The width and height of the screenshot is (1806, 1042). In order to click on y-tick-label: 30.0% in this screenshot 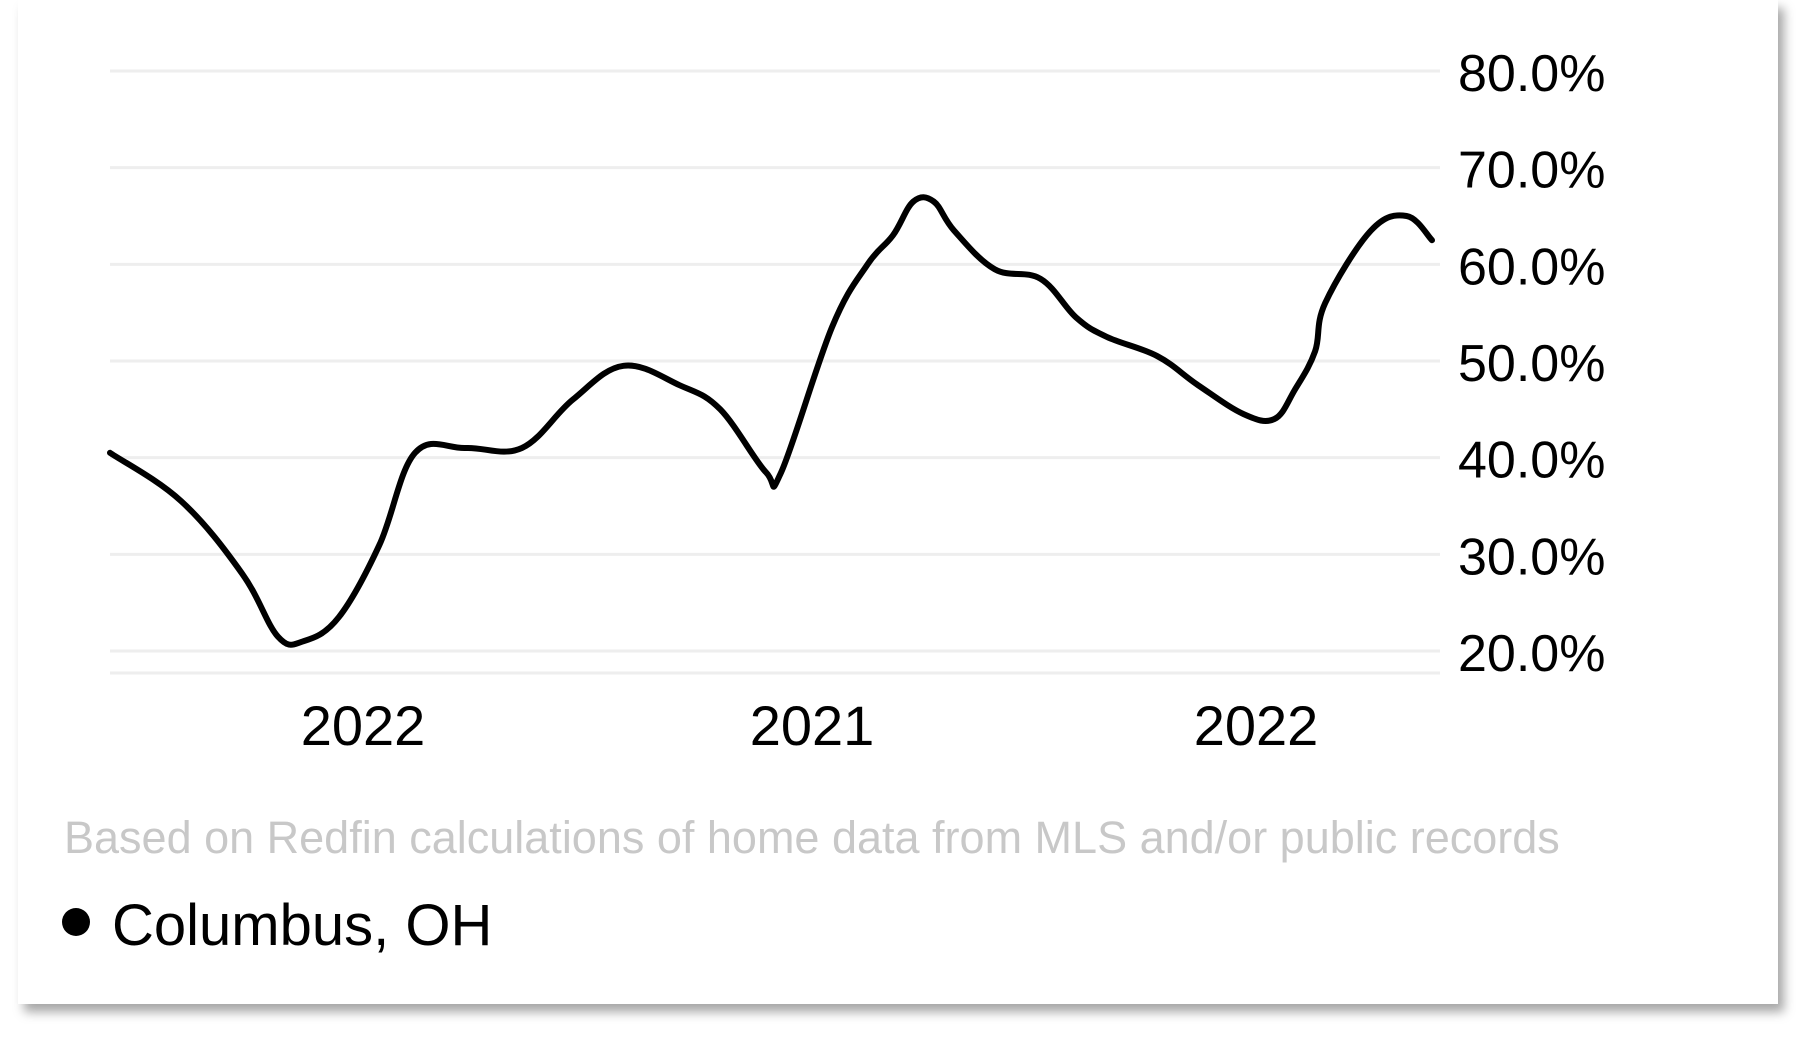, I will do `click(1531, 557)`.